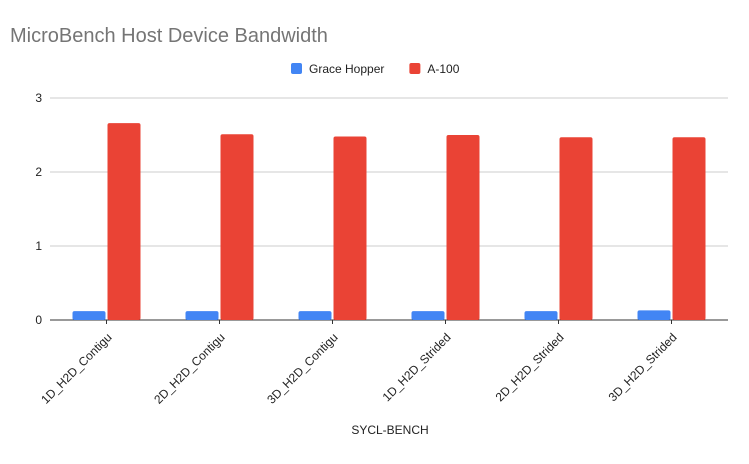 The width and height of the screenshot is (749, 464). I want to click on chart-title: MicroBench Host Device Bandwidth, so click(169, 36).